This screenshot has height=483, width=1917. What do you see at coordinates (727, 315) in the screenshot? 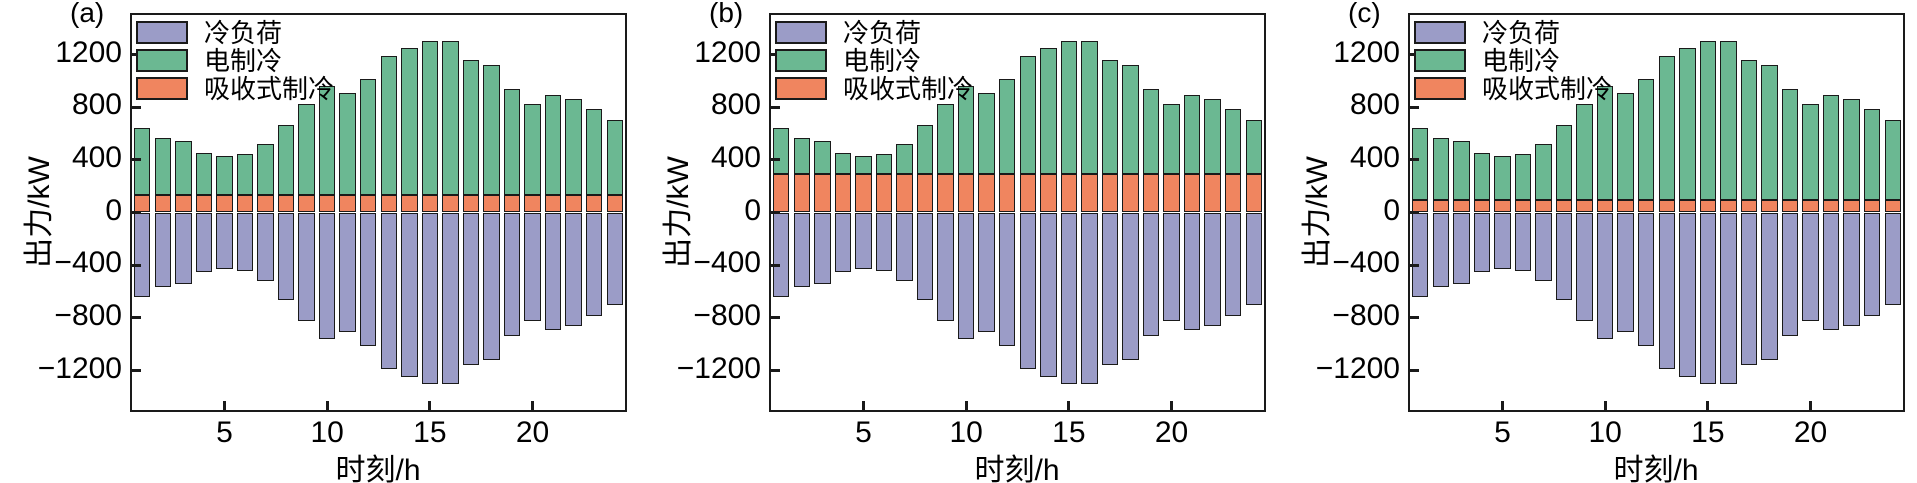
I see `y-tick-label: −800` at bounding box center [727, 315].